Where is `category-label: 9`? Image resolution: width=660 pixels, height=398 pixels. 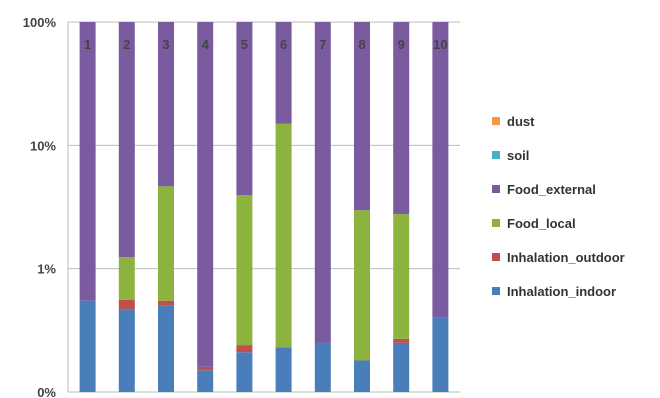 category-label: 9 is located at coordinates (401, 44).